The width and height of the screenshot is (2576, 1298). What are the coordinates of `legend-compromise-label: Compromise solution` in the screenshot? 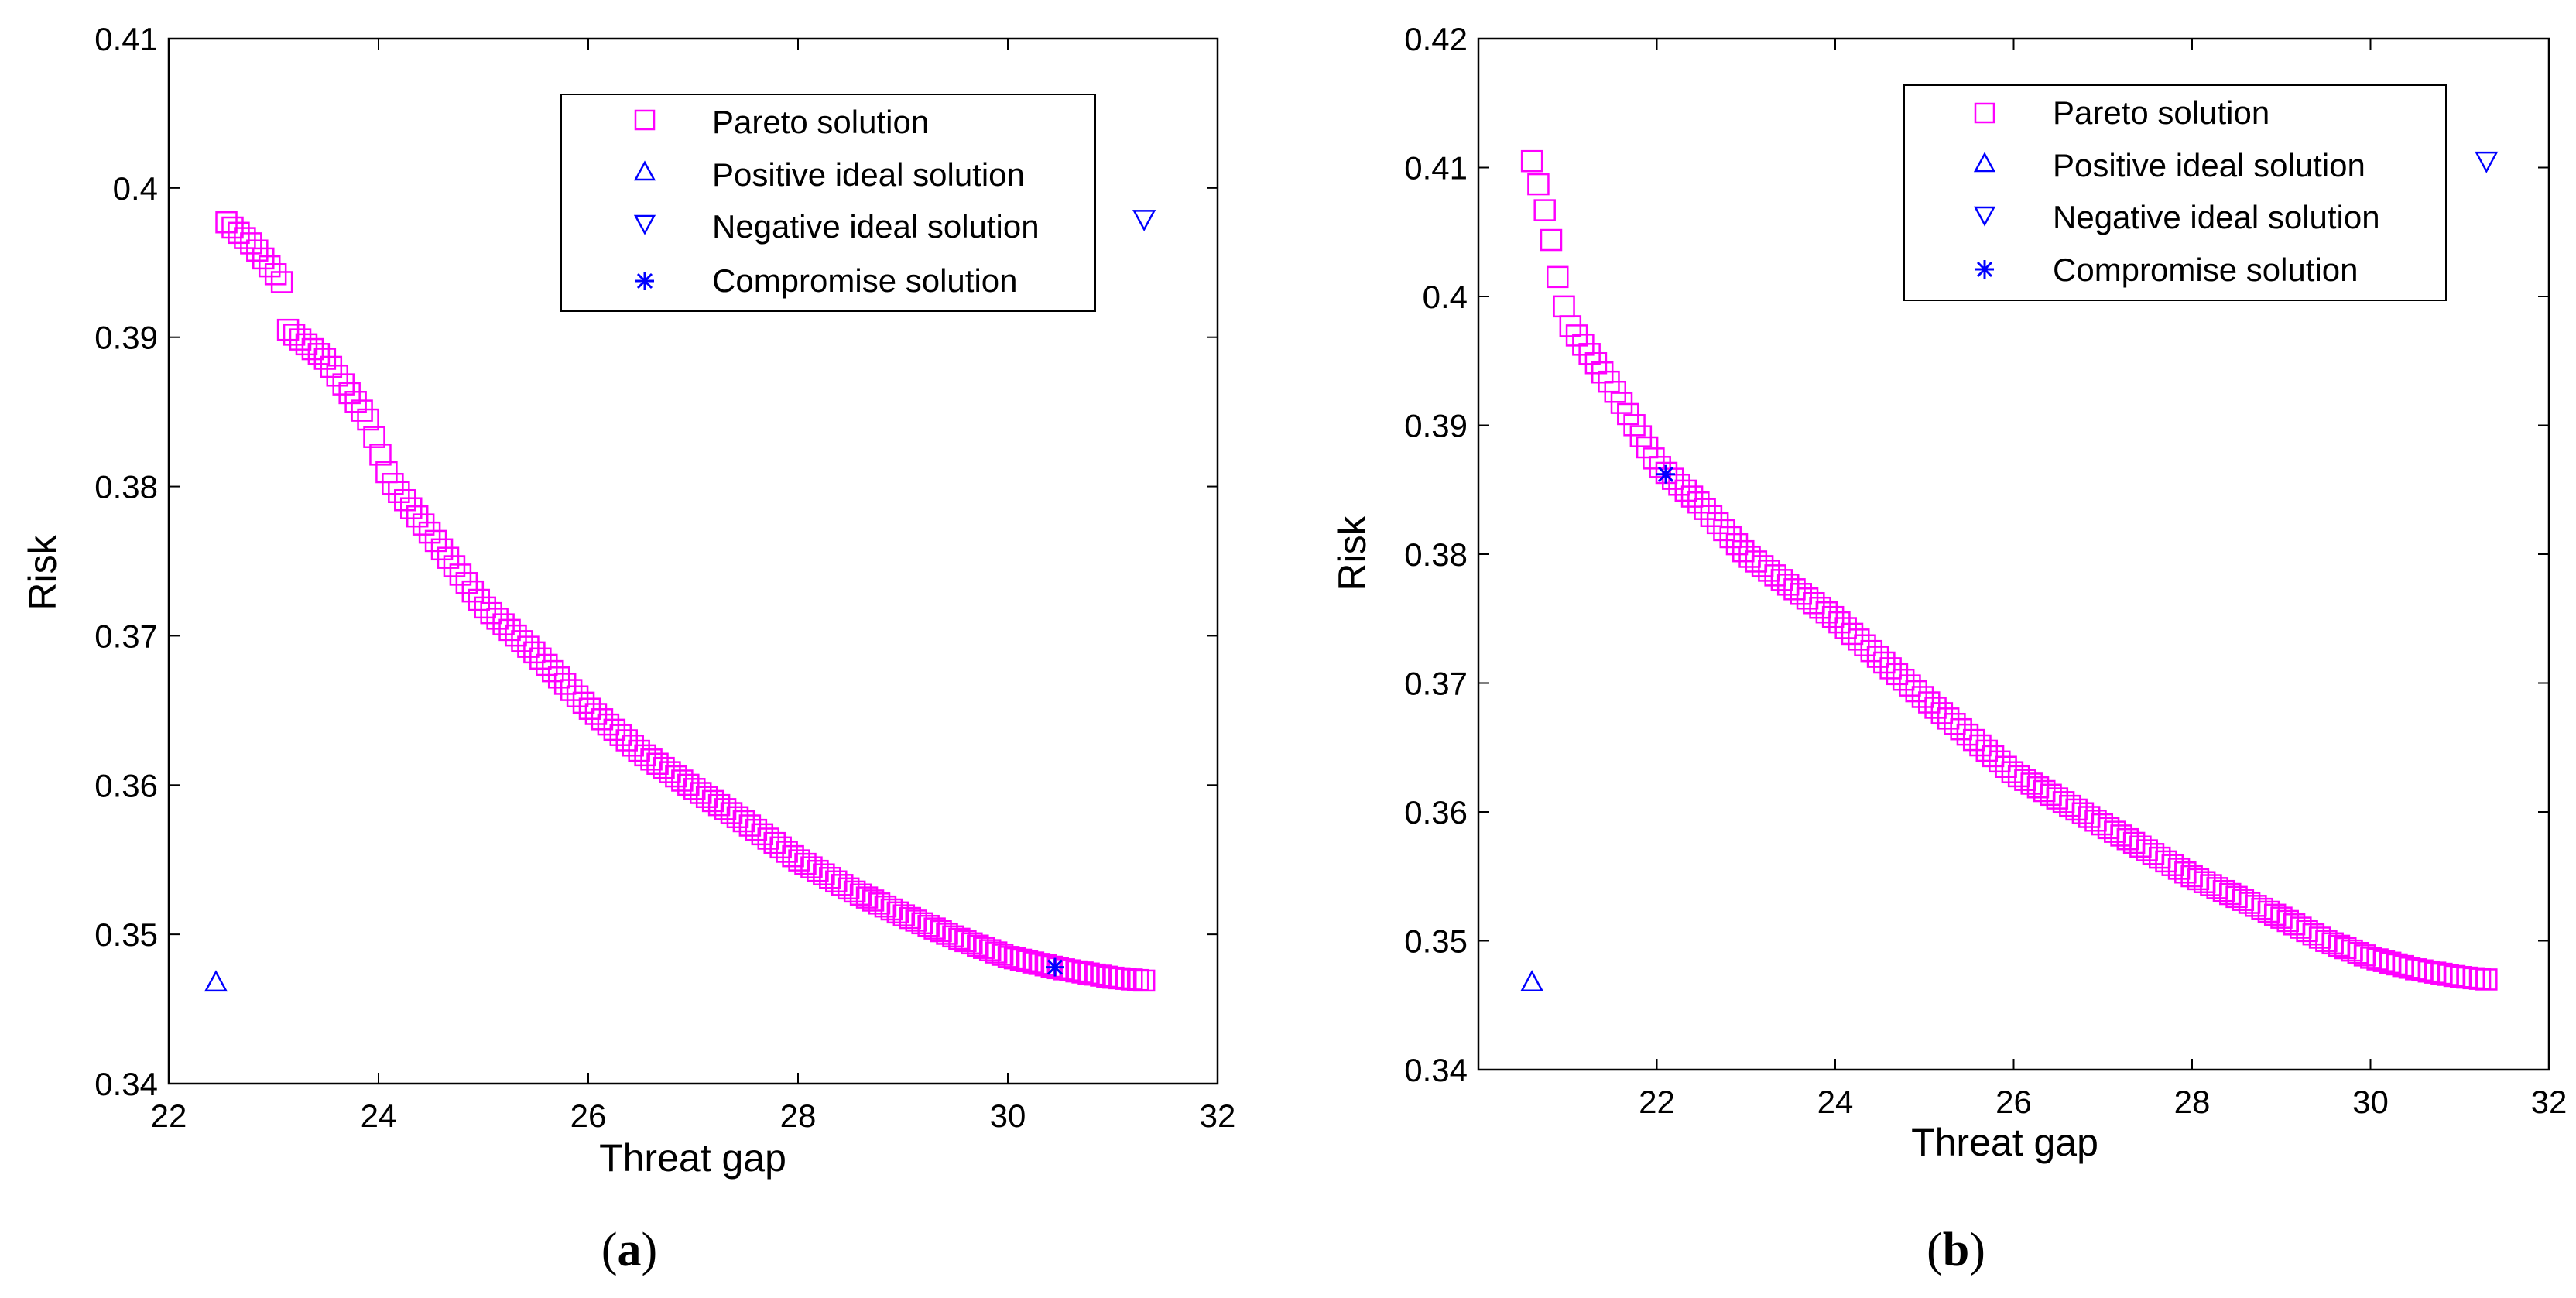 It's located at (865, 280).